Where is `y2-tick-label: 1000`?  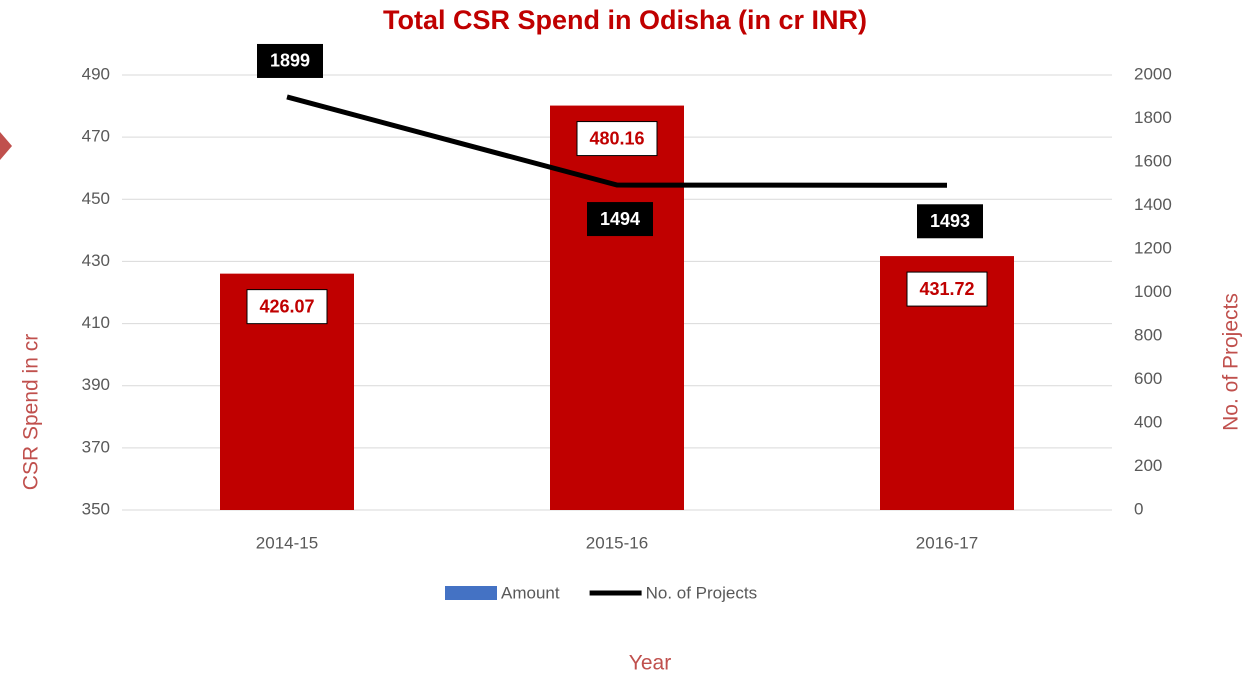
y2-tick-label: 1000 is located at coordinates (1153, 291).